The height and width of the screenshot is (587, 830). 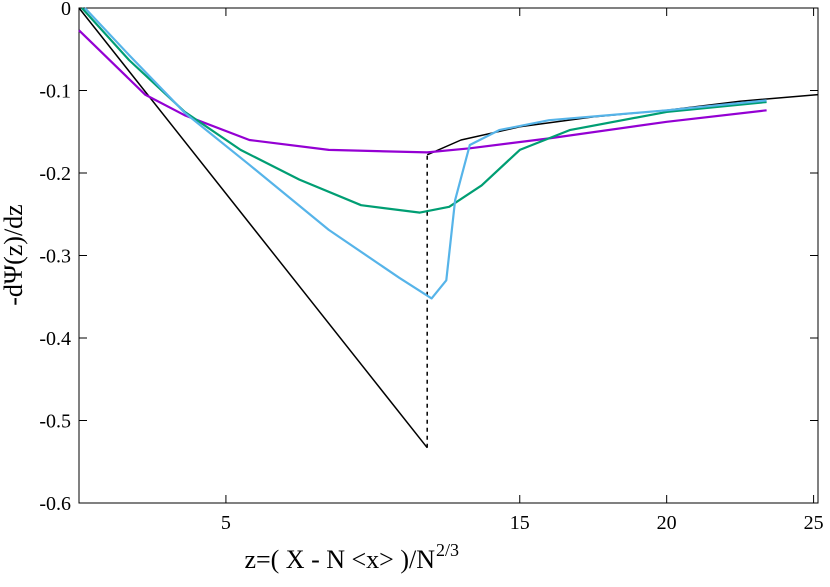 I want to click on x-tick-label: 25, so click(x=814, y=523).